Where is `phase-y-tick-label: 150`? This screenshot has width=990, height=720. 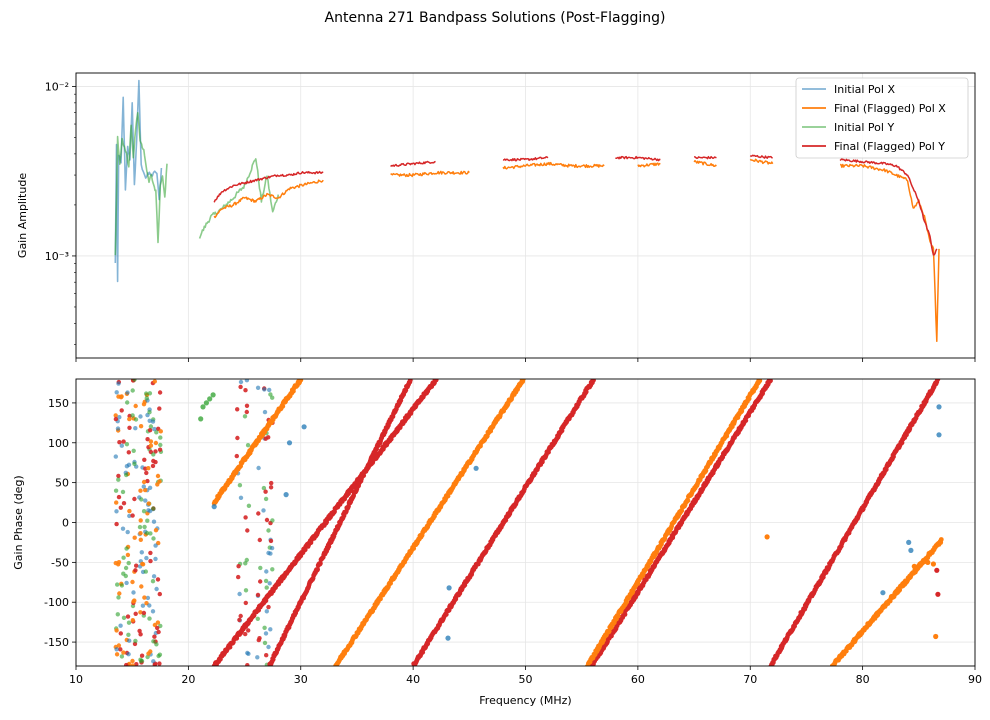
phase-y-tick-label: 150 is located at coordinates (58, 403).